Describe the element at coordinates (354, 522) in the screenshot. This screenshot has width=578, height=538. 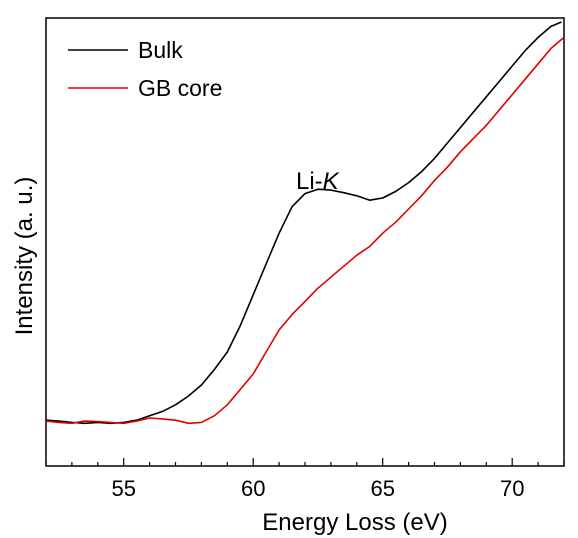
I see `x-axis-title: Energy Loss (eV)` at that location.